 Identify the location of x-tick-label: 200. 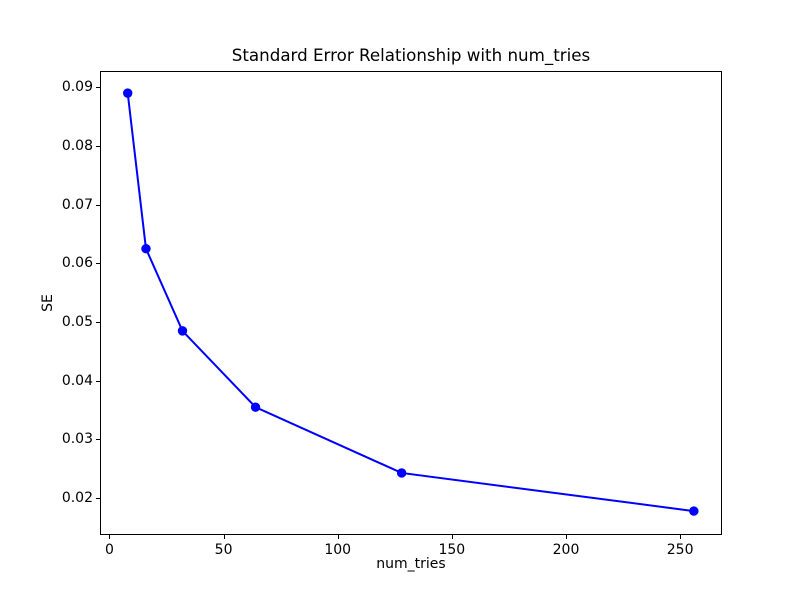
(566, 550).